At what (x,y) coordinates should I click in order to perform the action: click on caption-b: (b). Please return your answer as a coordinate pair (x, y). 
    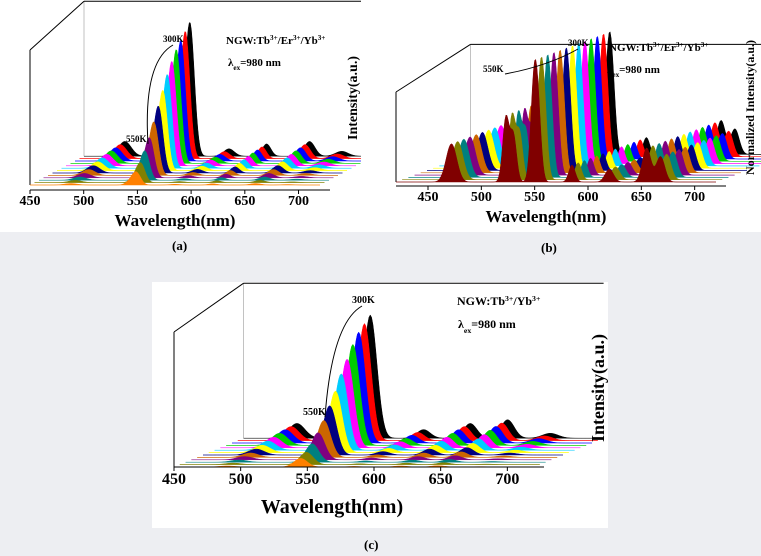
    Looking at the image, I should click on (549, 247).